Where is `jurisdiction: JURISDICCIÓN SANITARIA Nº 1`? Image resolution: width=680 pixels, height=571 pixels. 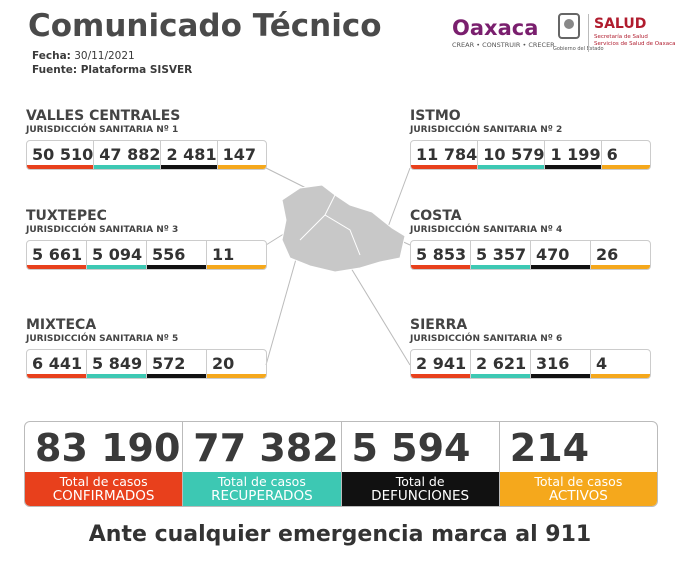 jurisdiction: JURISDICCIÓN SANITARIA Nº 1 is located at coordinates (102, 130).